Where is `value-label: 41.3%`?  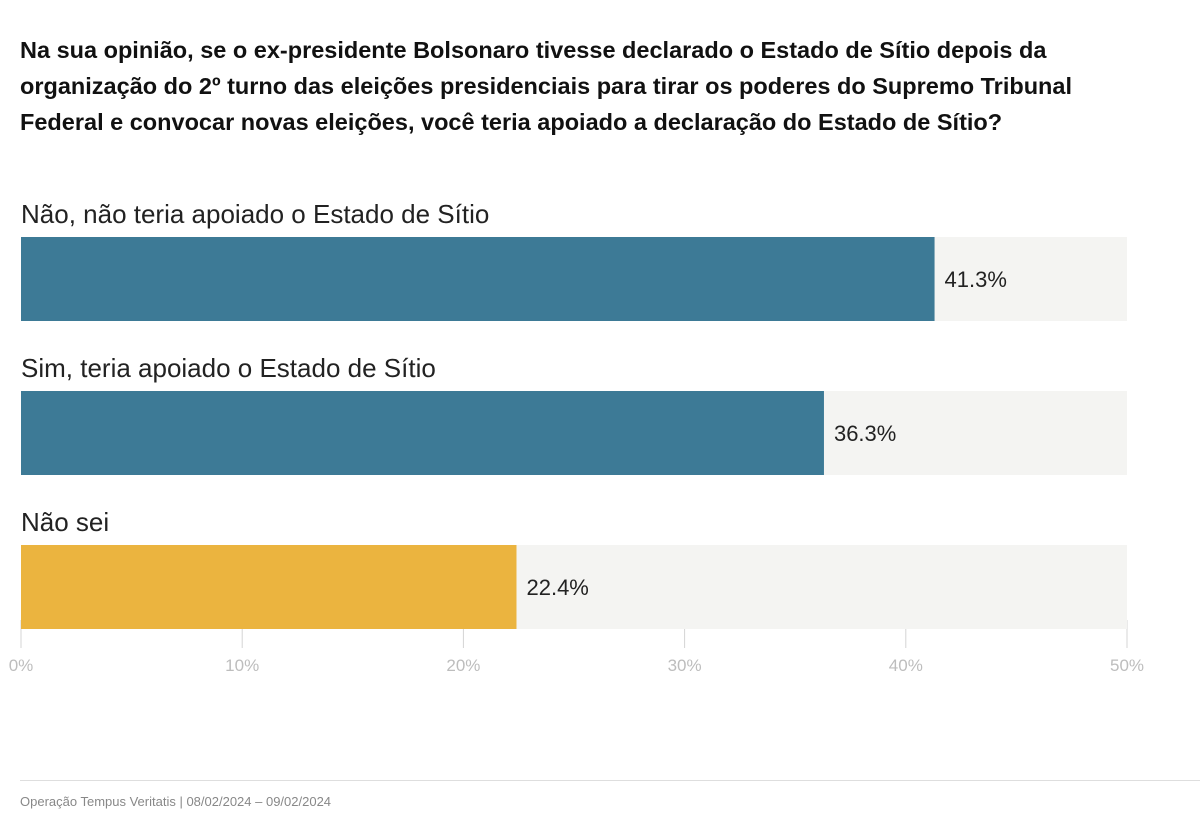
value-label: 41.3% is located at coordinates (976, 279).